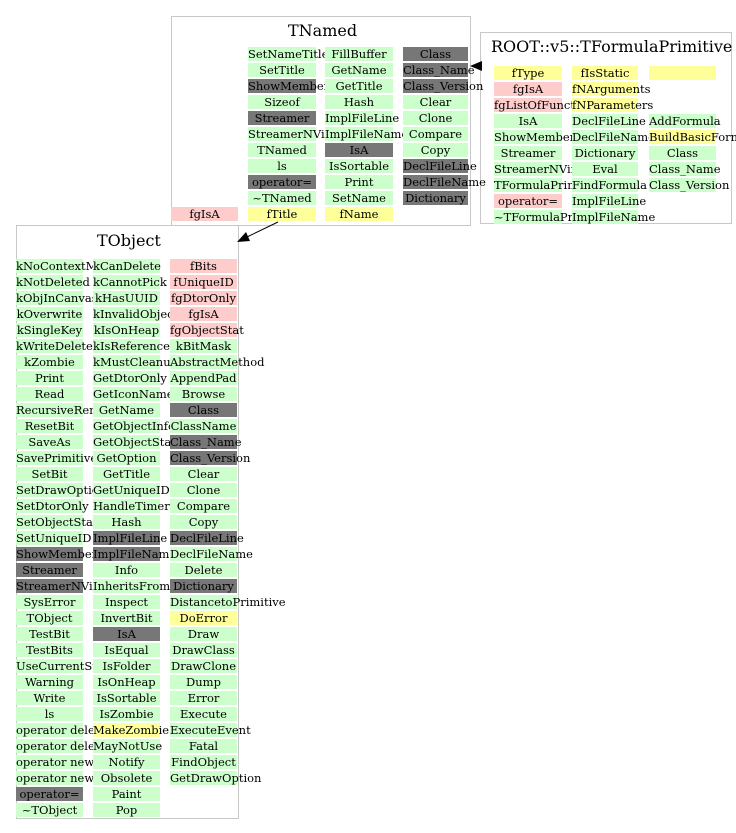 This screenshot has height=833, width=736. I want to click on tobject-member-iszombie: IsZombie, so click(126, 714).